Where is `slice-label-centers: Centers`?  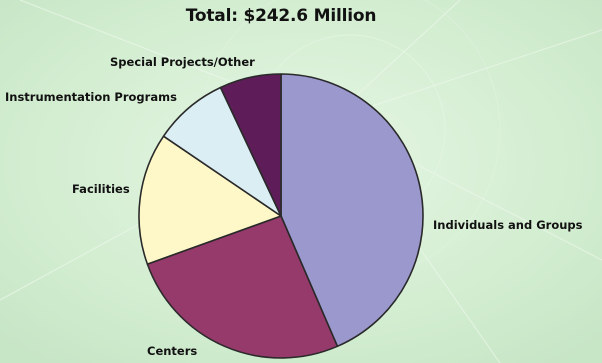 slice-label-centers: Centers is located at coordinates (172, 351).